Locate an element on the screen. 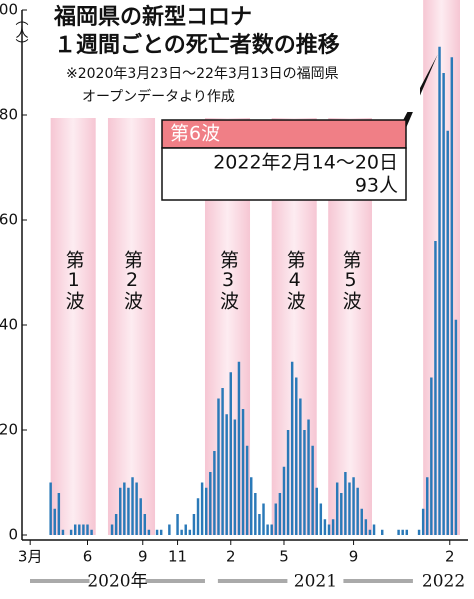 This screenshot has height=599, width=474. chart-title: 福岡県の新型コロナ is located at coordinates (152, 17).